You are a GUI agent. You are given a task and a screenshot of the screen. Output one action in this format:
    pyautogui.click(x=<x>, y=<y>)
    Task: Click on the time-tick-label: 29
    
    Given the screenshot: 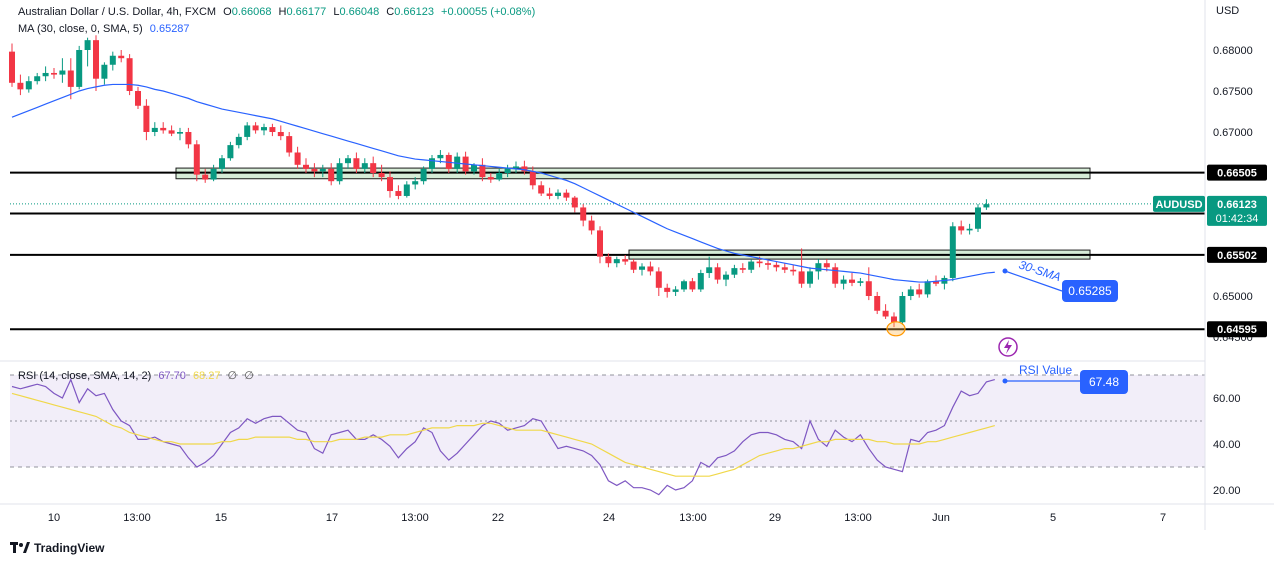 What is the action you would take?
    pyautogui.click(x=775, y=518)
    